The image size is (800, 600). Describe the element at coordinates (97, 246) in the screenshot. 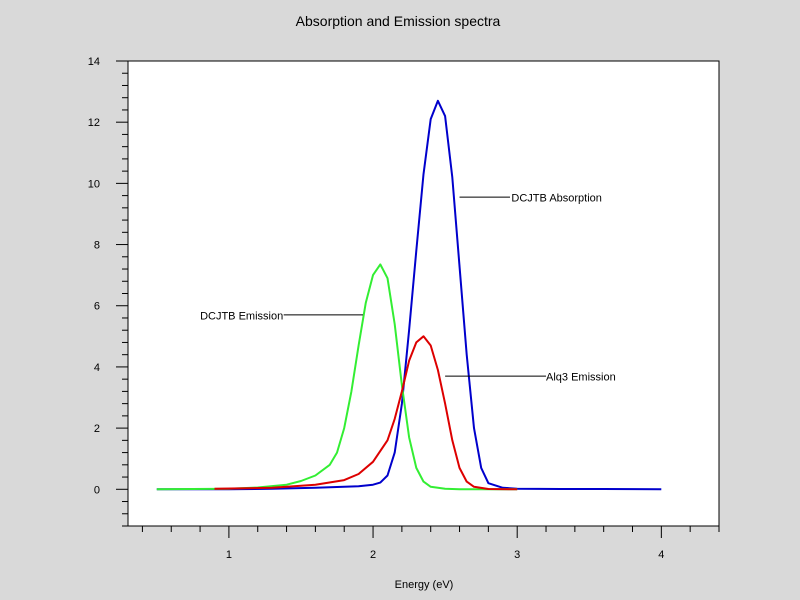

I see `y-tick-label: 8` at that location.